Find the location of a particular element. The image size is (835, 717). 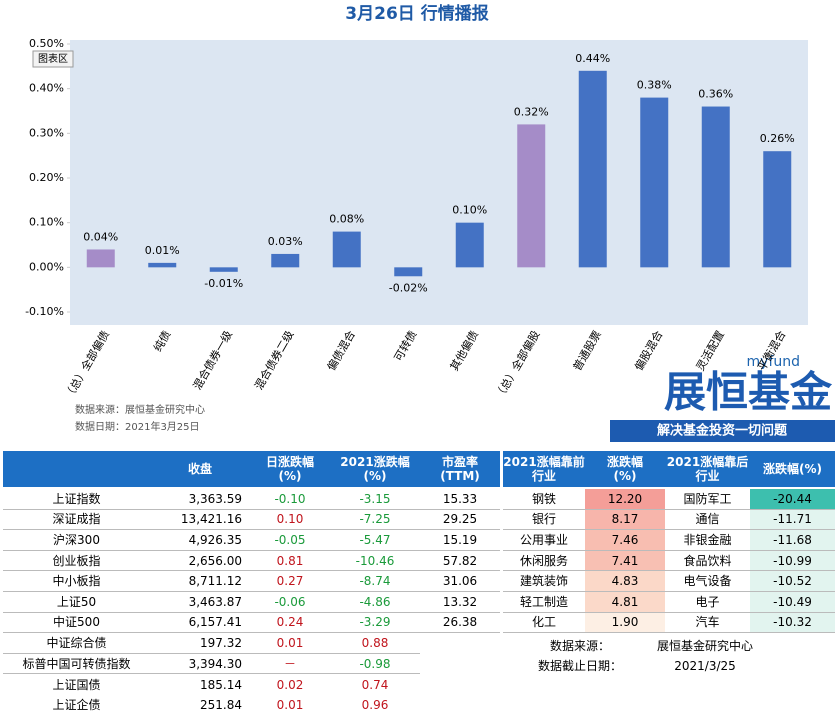

value-label: 0.26% is located at coordinates (777, 138).